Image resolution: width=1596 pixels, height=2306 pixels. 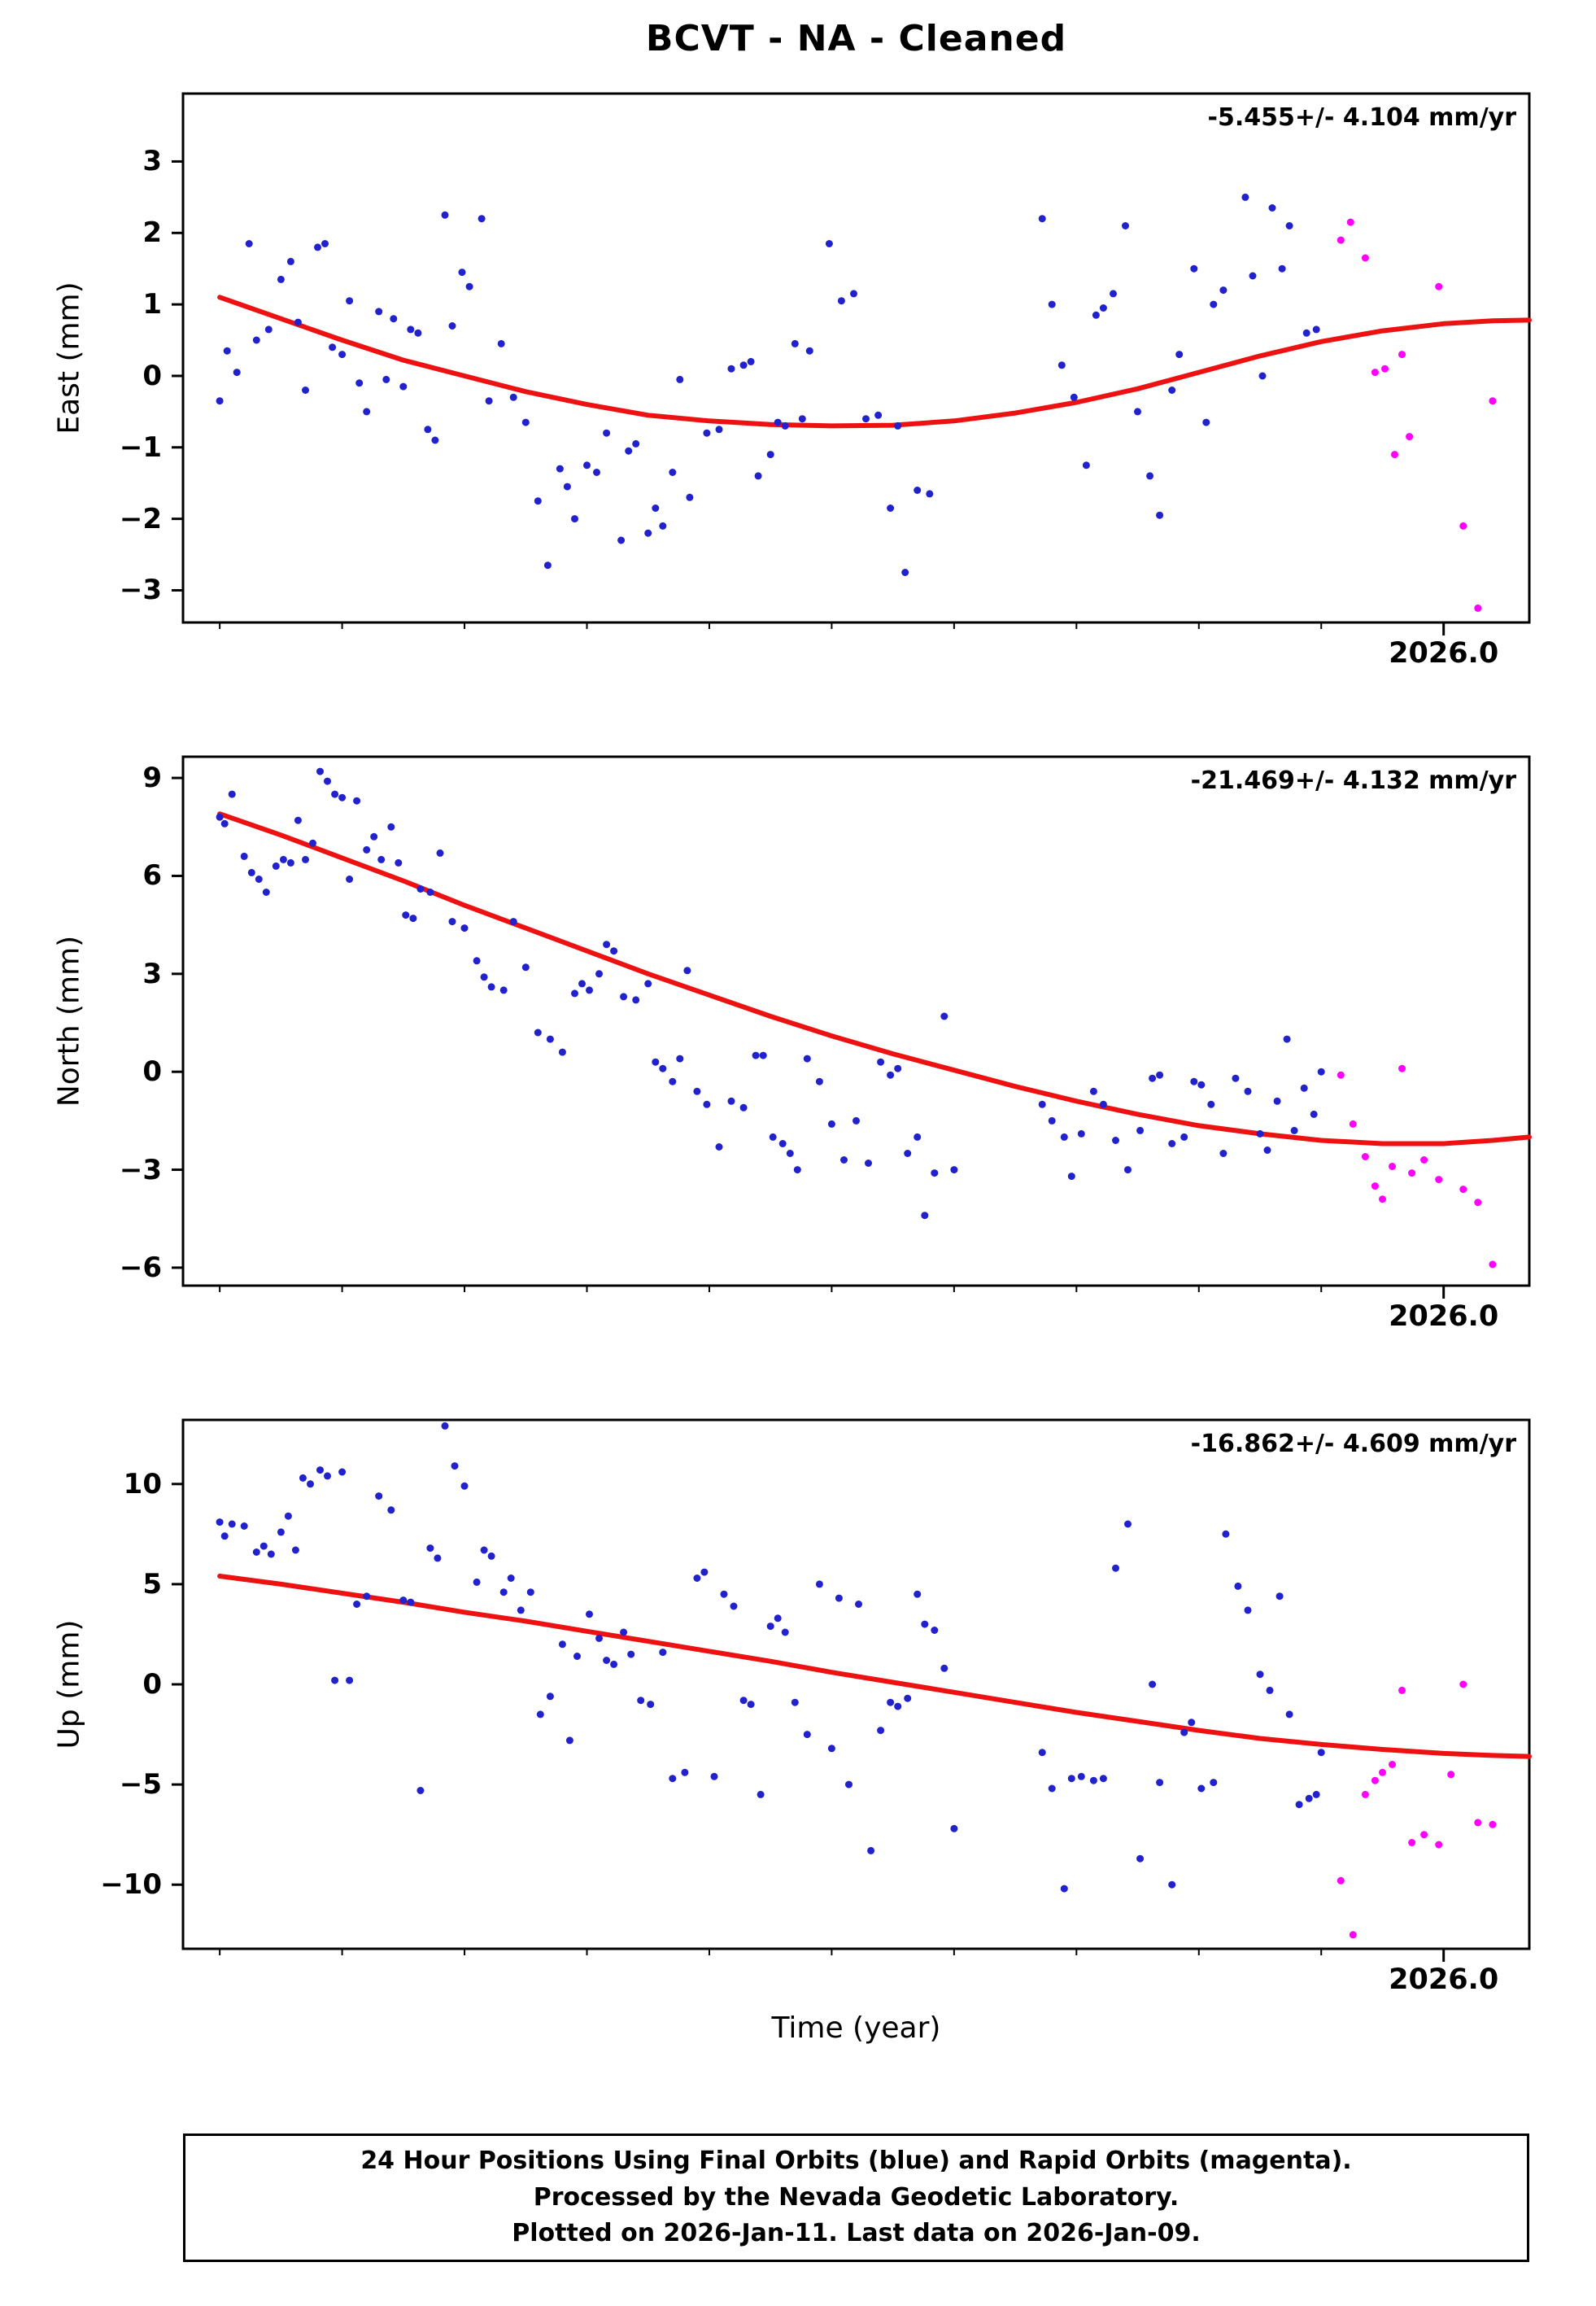 What do you see at coordinates (152, 375) in the screenshot?
I see `east-y-tick-label: 0` at bounding box center [152, 375].